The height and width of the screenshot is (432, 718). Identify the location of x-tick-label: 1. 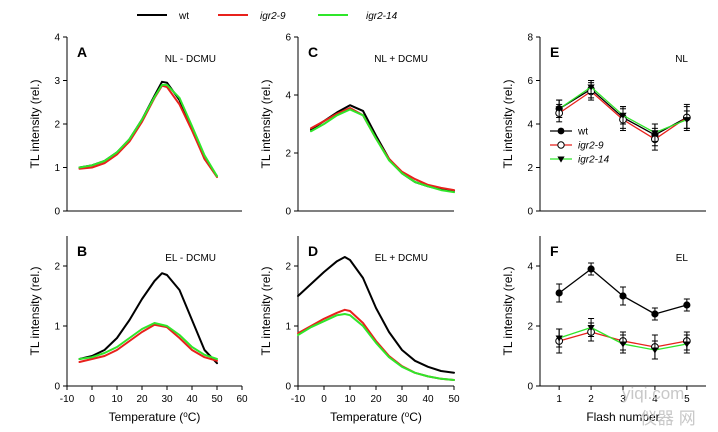
(559, 399).